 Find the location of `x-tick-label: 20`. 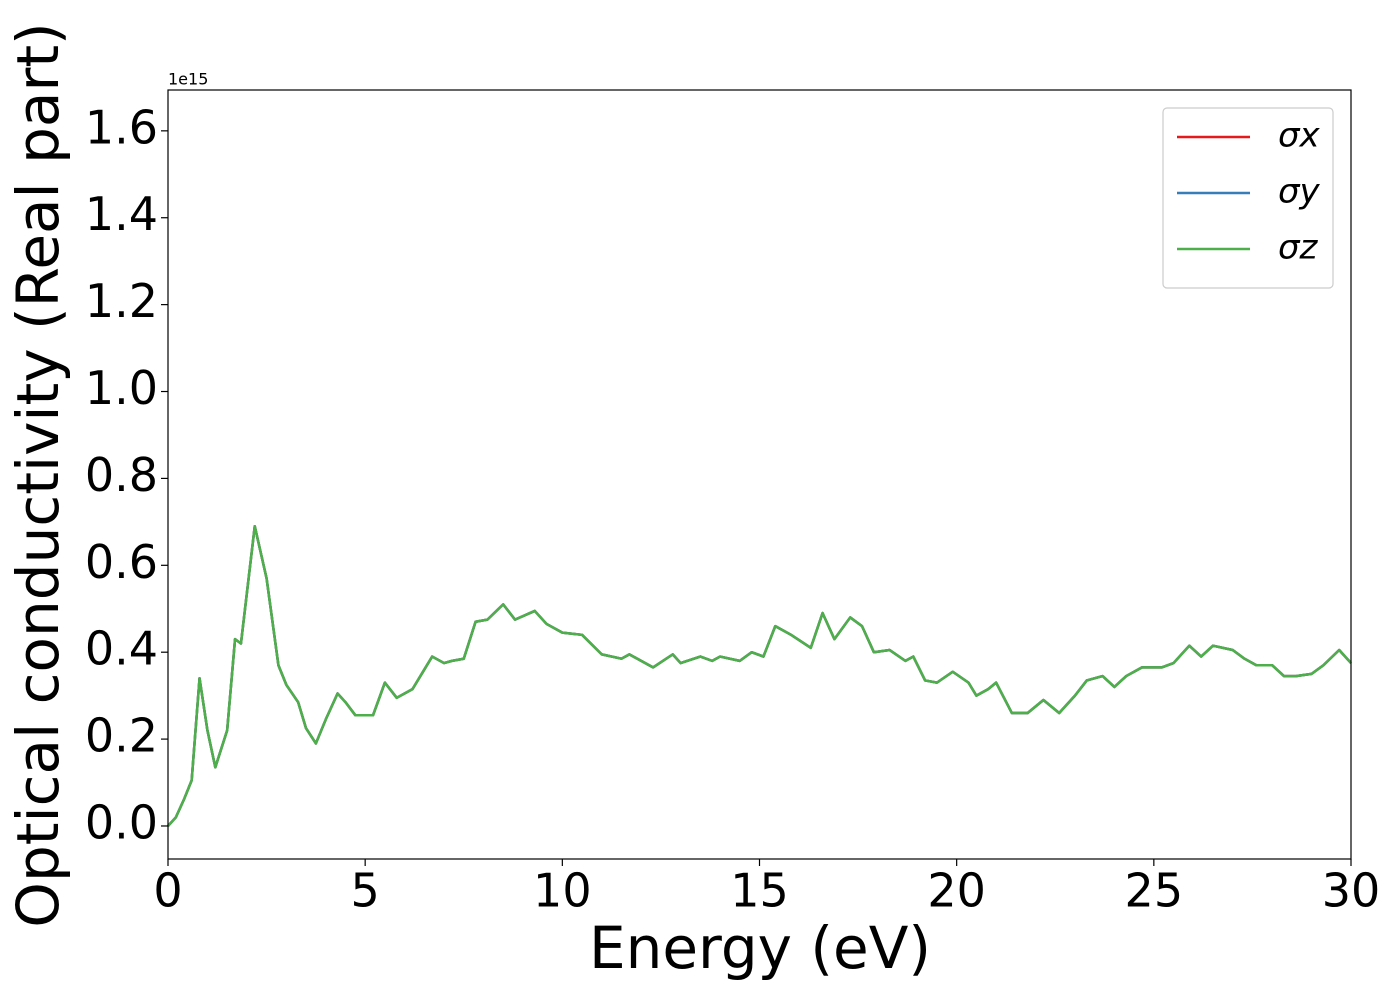

x-tick-label: 20 is located at coordinates (956, 891).